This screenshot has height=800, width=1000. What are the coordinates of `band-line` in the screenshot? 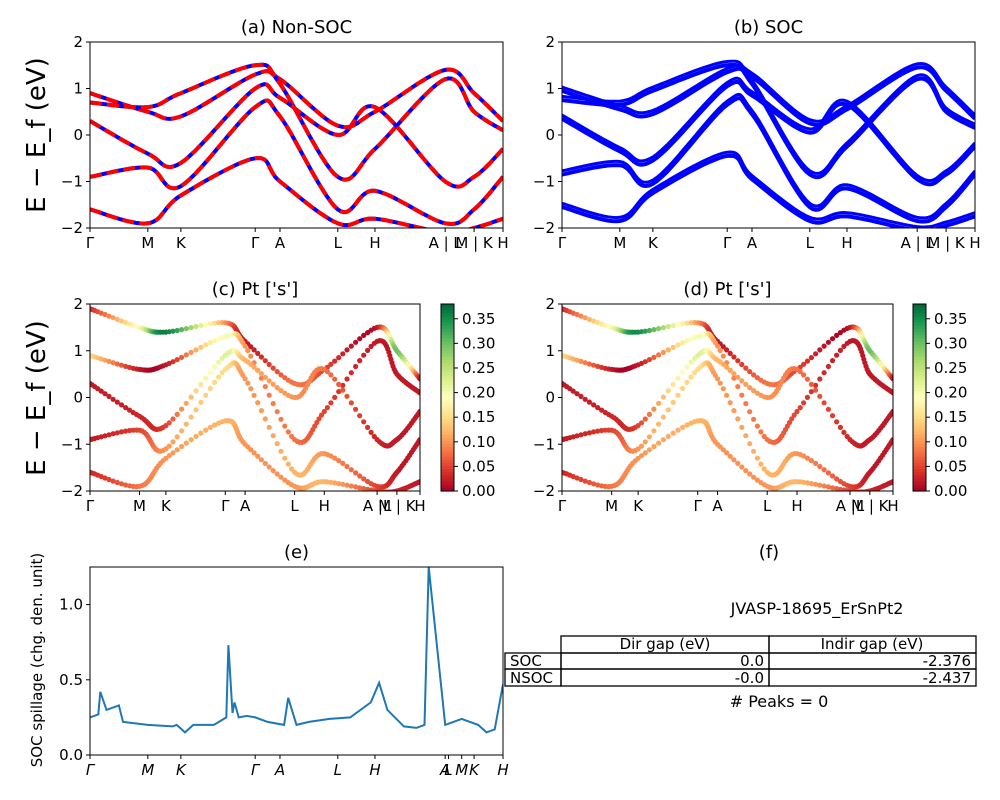 It's located at (768, 133).